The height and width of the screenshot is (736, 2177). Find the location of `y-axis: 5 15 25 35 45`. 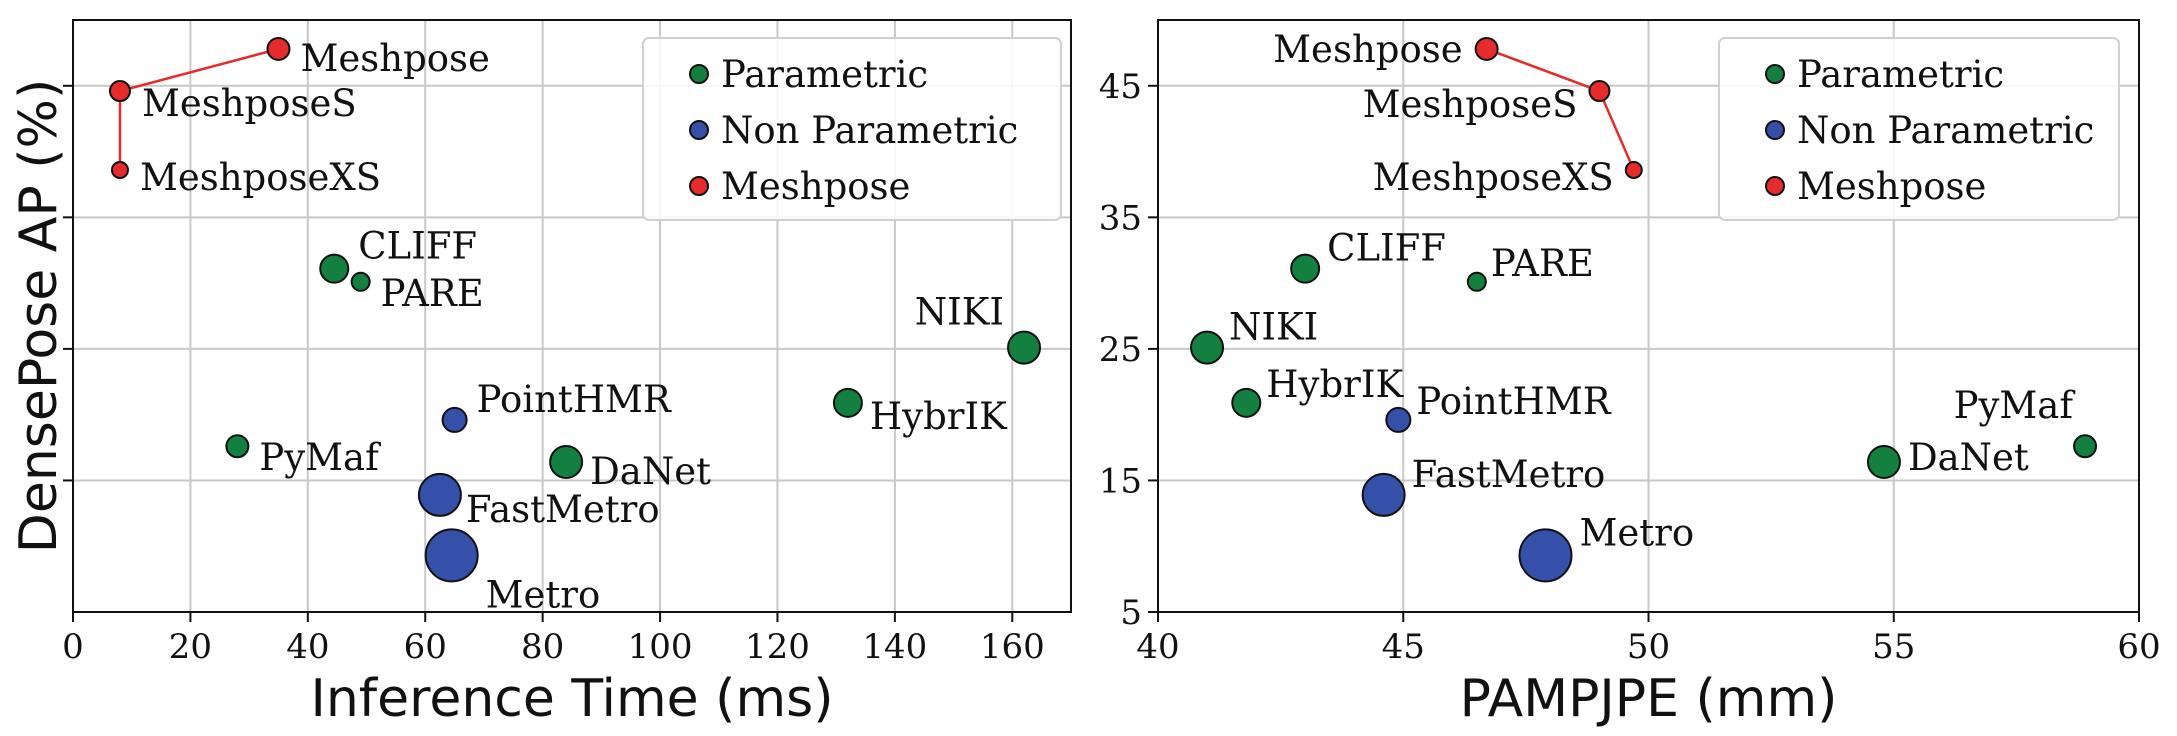

y-axis: 5 15 25 35 45 is located at coordinates (1128, 350).